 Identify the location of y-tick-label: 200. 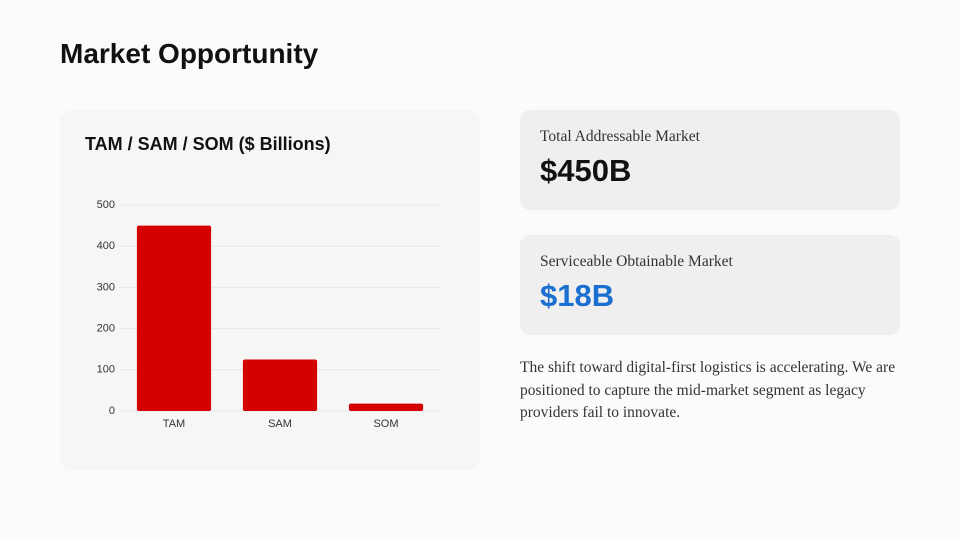
(106, 329).